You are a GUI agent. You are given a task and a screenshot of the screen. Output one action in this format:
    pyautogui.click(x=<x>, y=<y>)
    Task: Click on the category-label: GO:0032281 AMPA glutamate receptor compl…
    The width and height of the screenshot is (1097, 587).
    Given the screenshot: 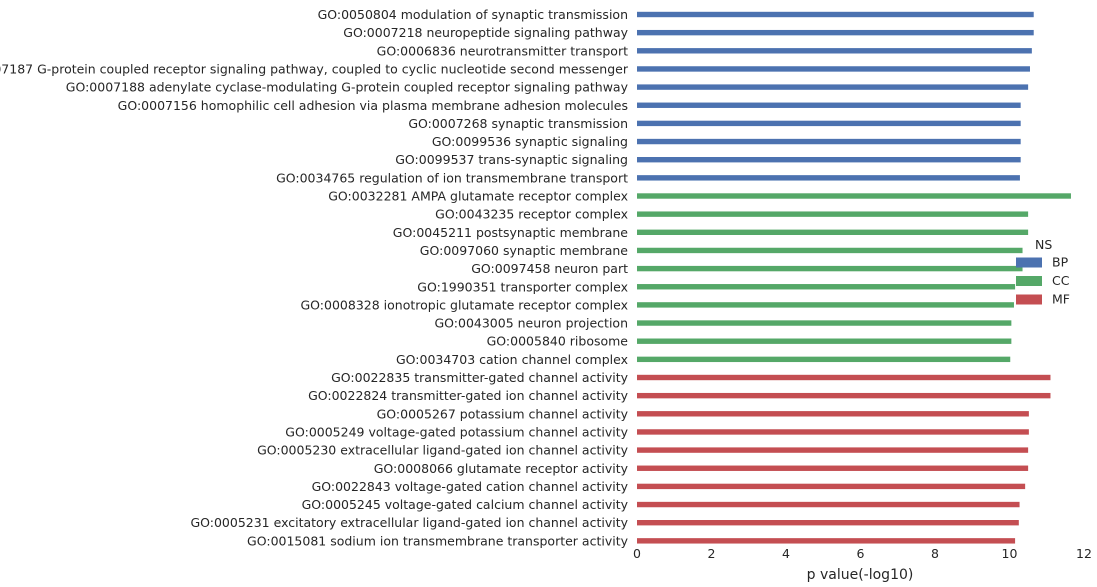 What is the action you would take?
    pyautogui.click(x=478, y=196)
    